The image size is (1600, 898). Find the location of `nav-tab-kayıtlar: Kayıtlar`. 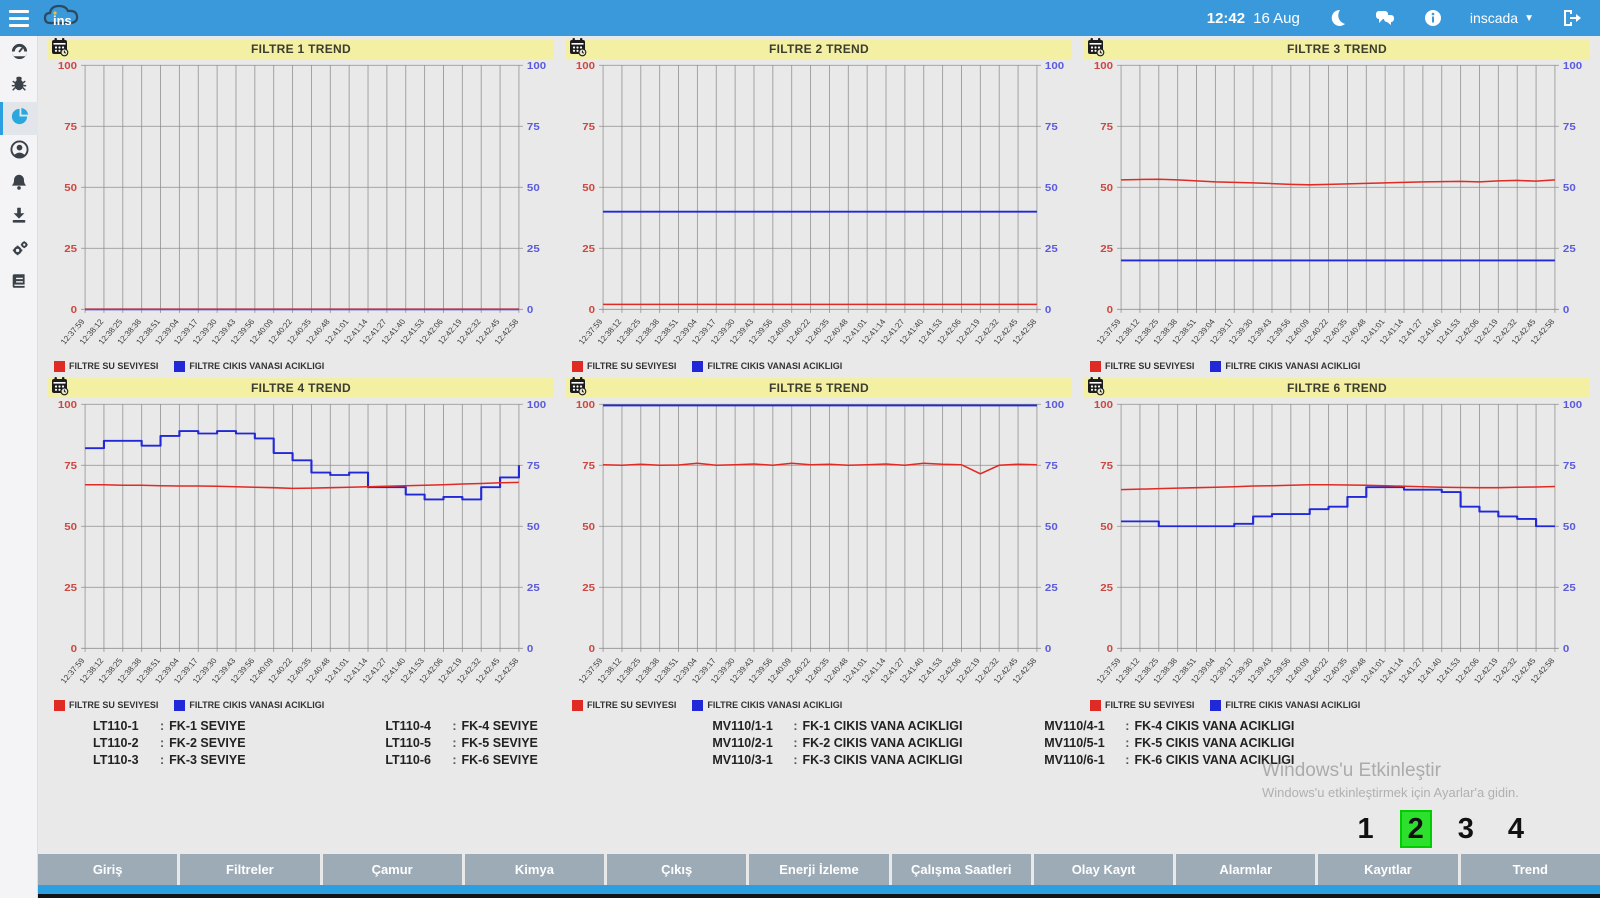

nav-tab-kayıtlar: Kayıtlar is located at coordinates (1388, 869).